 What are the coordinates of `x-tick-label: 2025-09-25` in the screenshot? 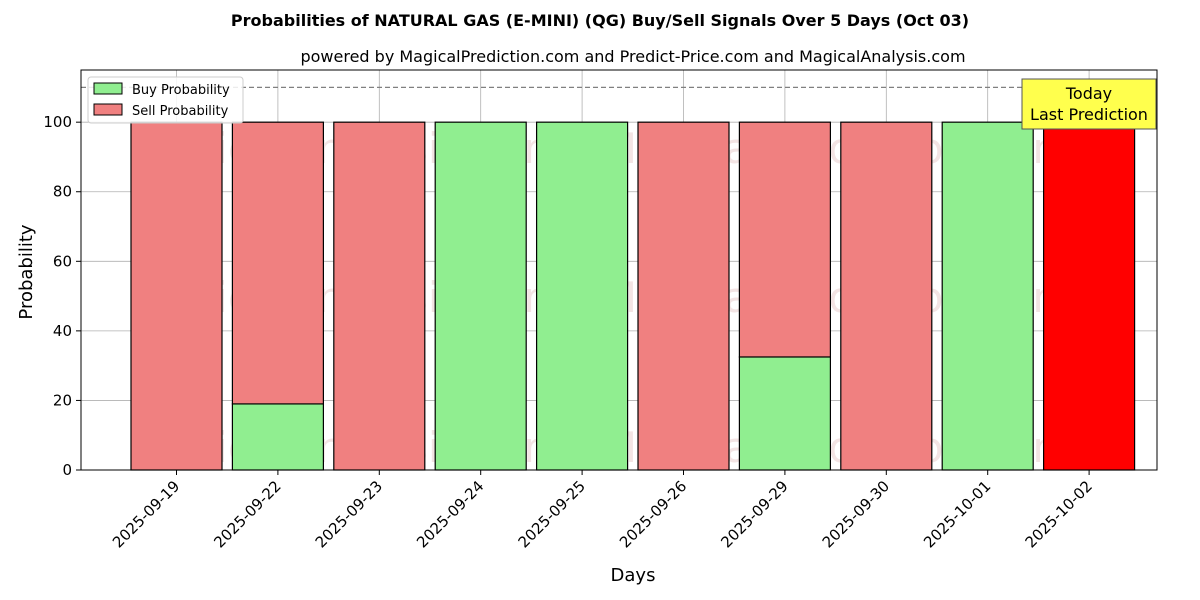 It's located at (552, 514).